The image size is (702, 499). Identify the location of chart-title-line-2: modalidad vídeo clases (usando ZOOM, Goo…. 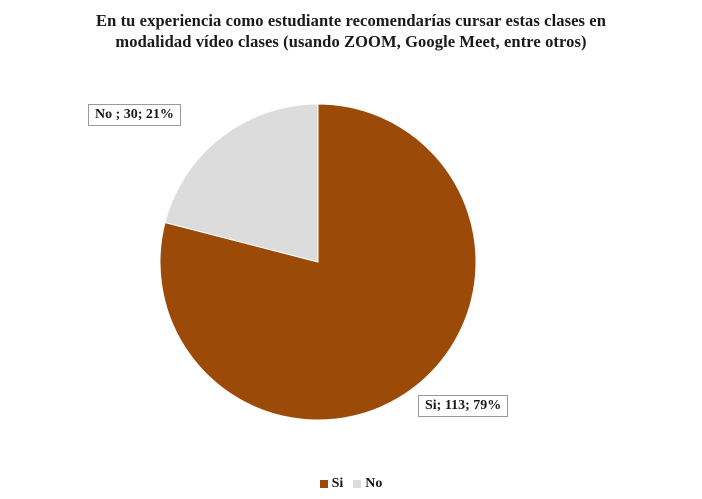
(351, 41).